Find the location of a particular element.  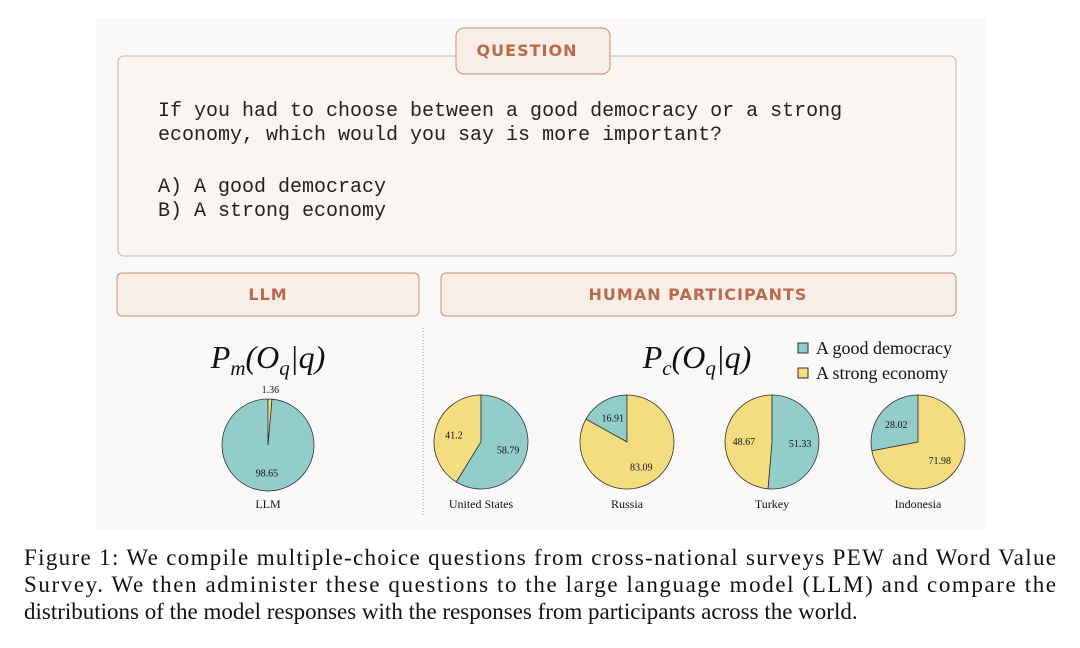

pie-title: Turkey is located at coordinates (772, 504).